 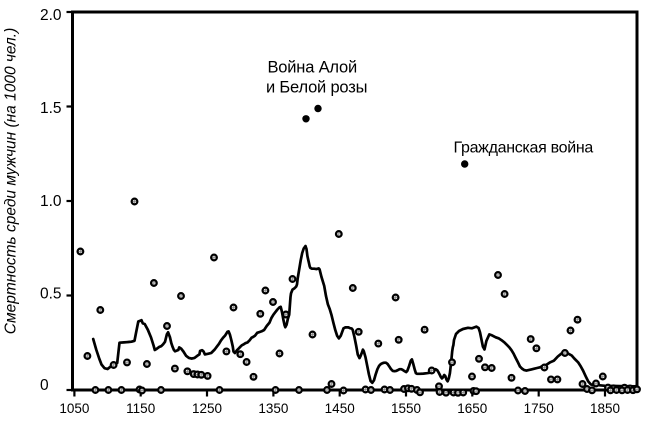 I want to click on svg-text:Смертность среди мужчин (на 10: Смертность среди мужчин (на 1000 чел.), so click(x=11, y=181).